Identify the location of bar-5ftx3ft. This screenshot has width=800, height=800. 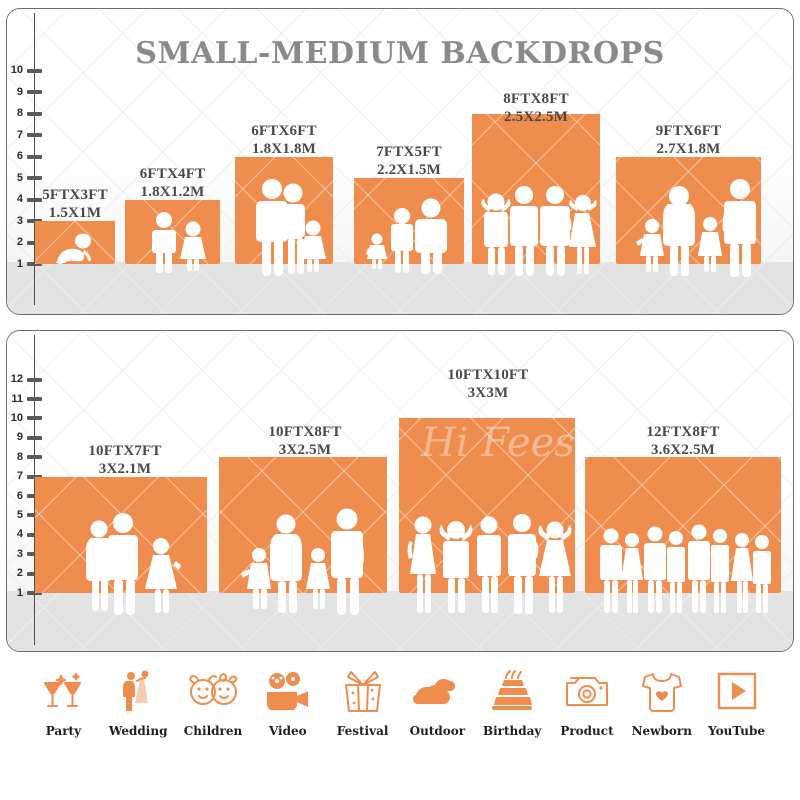
(75, 242).